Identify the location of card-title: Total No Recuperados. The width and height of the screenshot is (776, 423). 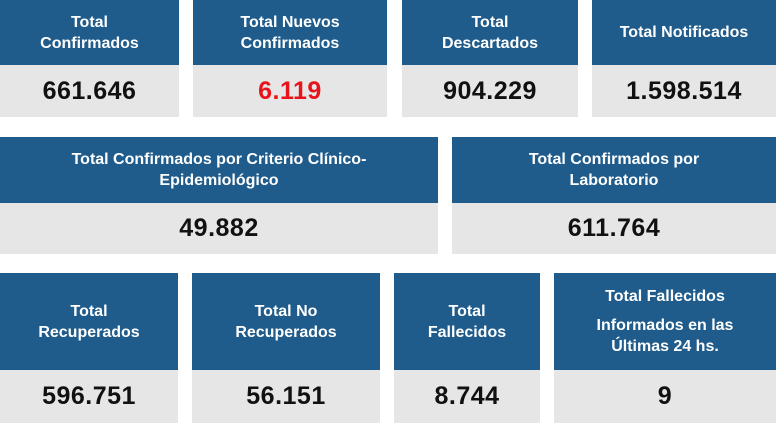
(286, 321).